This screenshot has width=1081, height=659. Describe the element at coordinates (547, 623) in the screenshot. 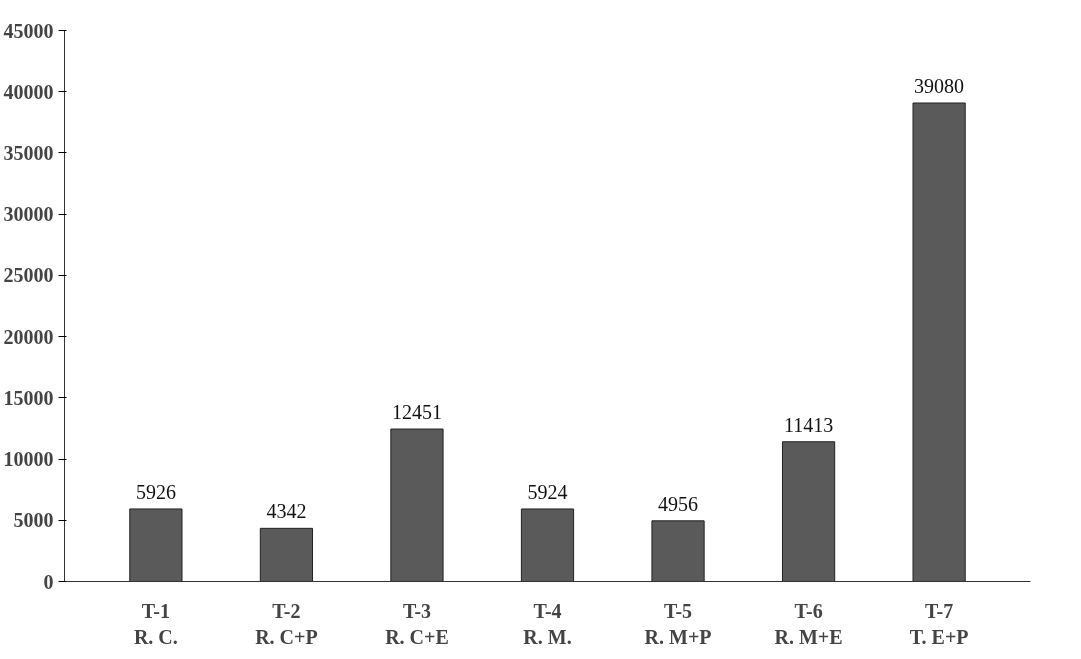

I see `x-tick-label: T-4 R. M.` at that location.